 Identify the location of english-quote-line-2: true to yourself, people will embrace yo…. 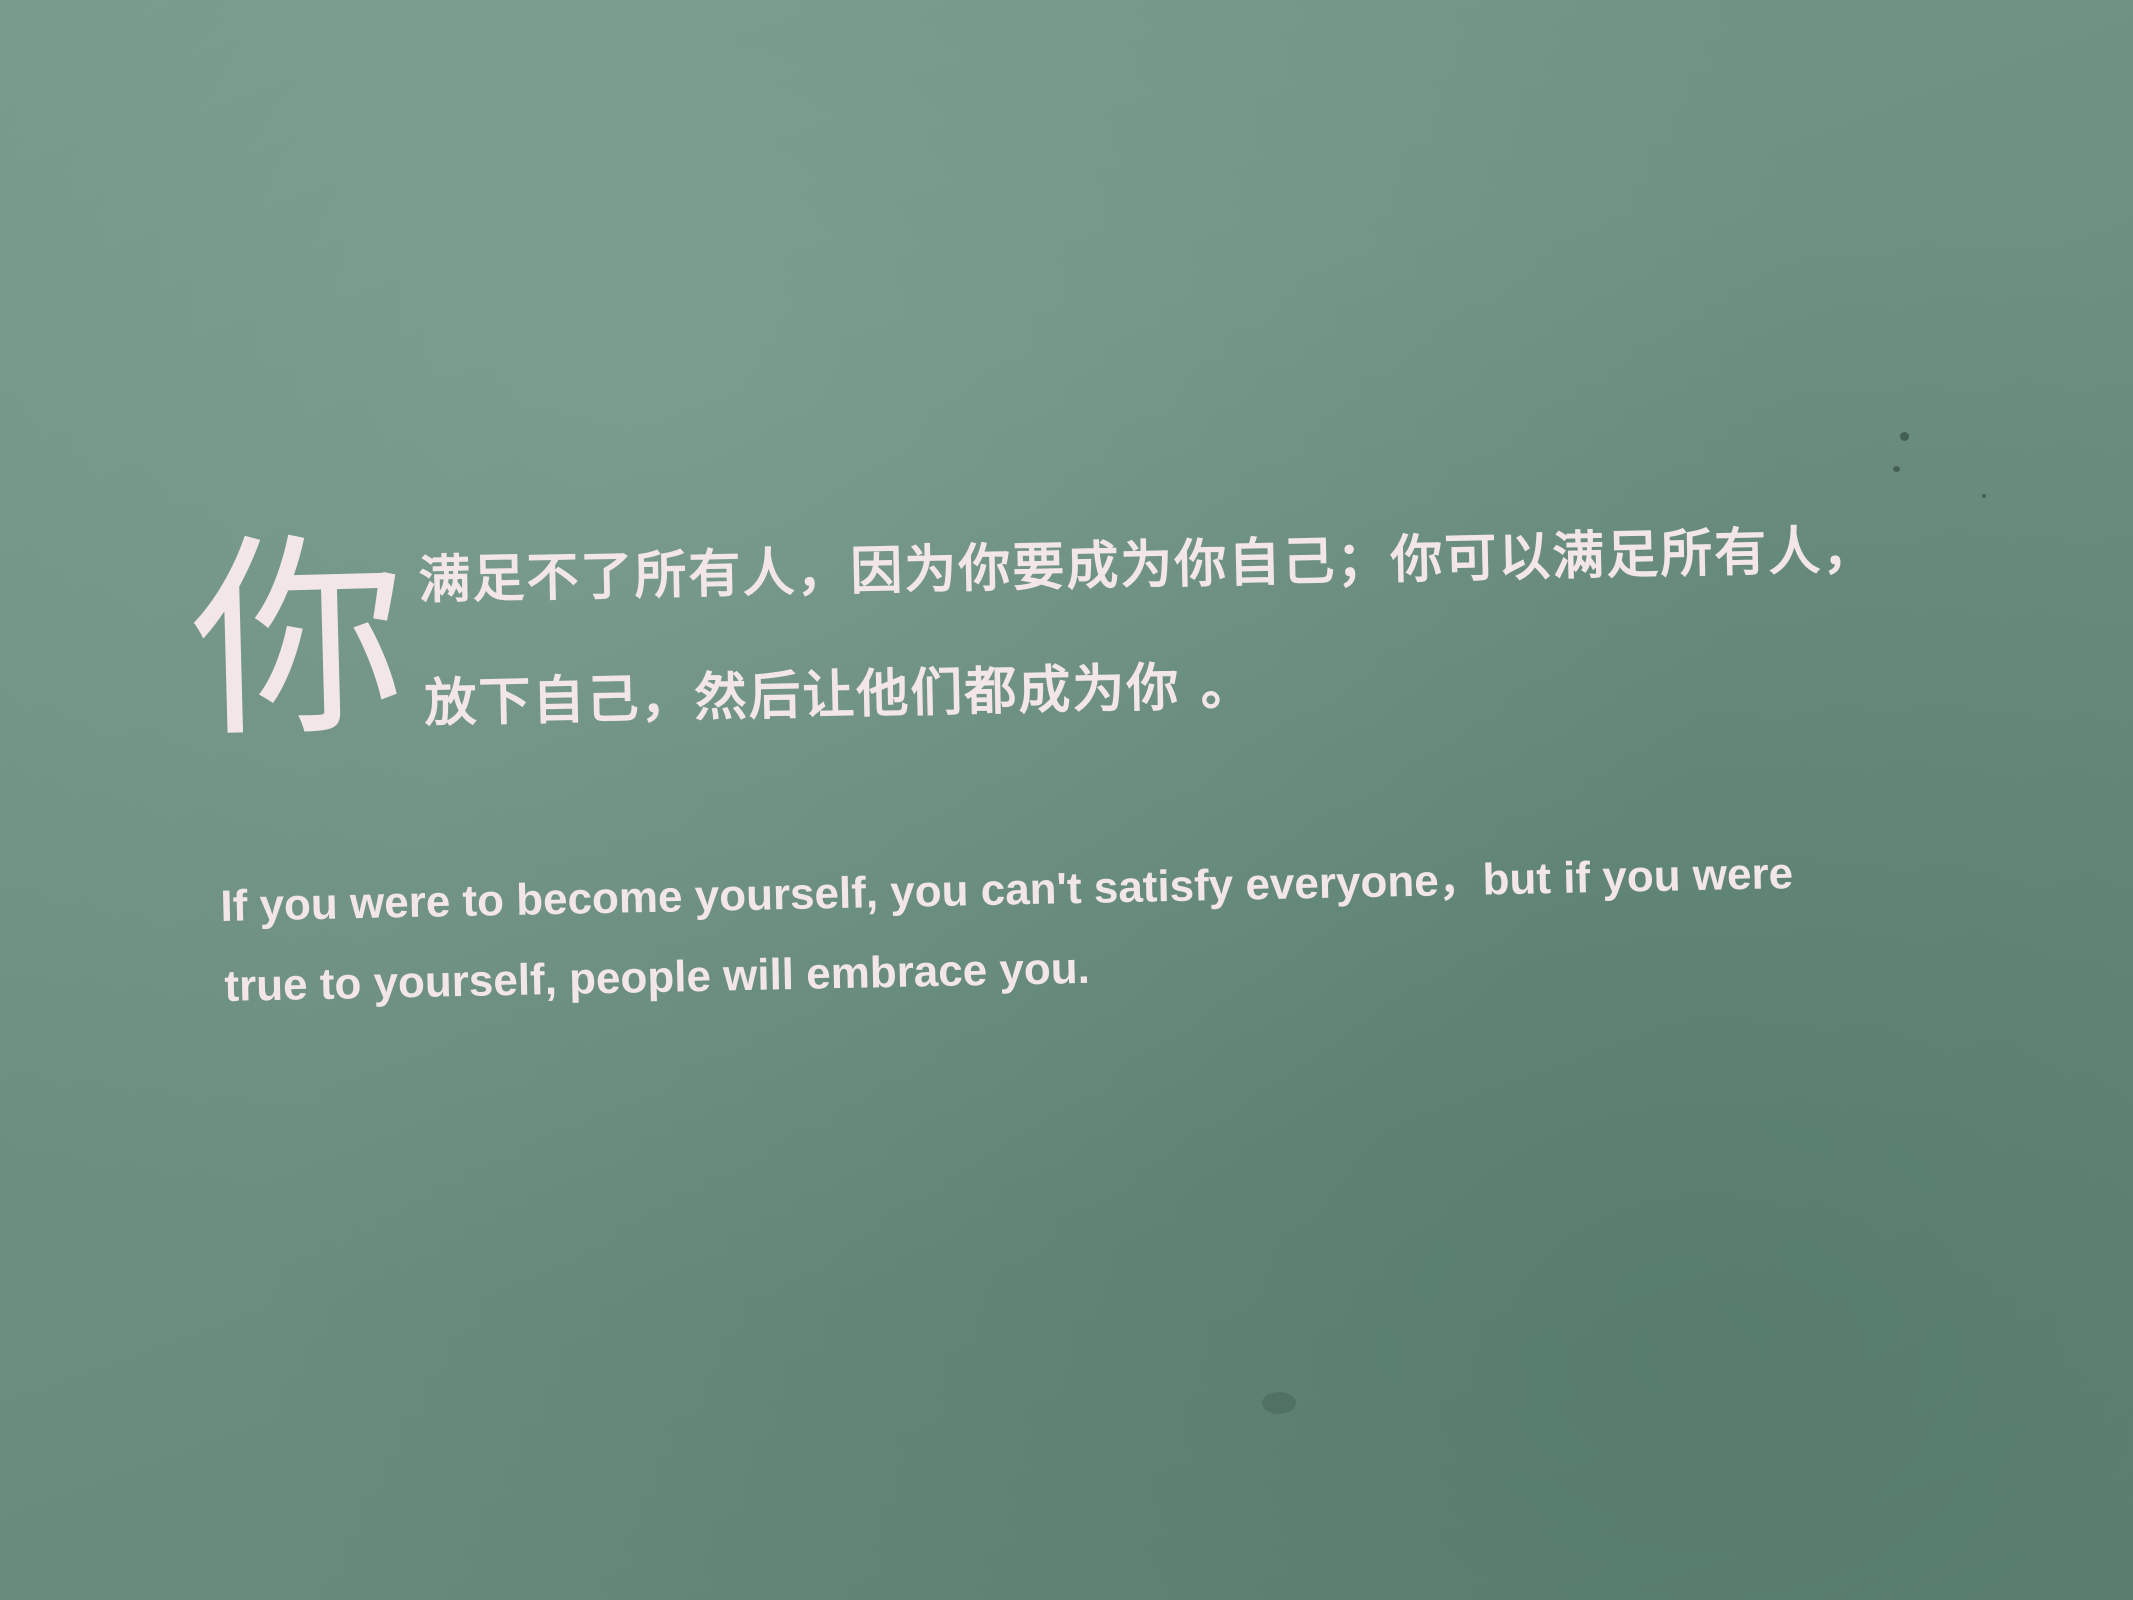
(657, 977).